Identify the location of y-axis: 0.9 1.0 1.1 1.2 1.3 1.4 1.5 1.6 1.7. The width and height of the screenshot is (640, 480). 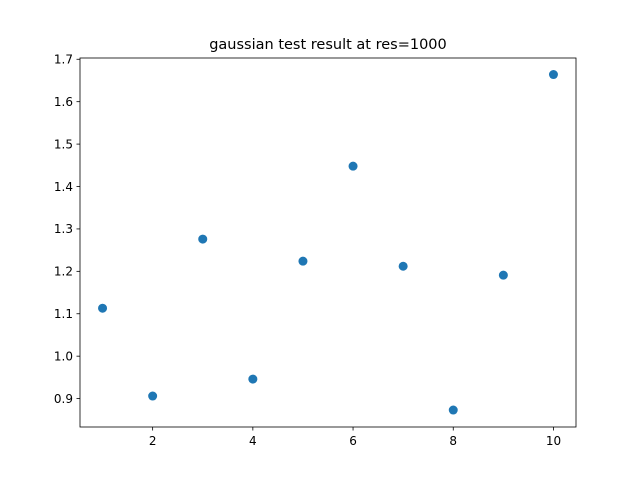
(67, 229).